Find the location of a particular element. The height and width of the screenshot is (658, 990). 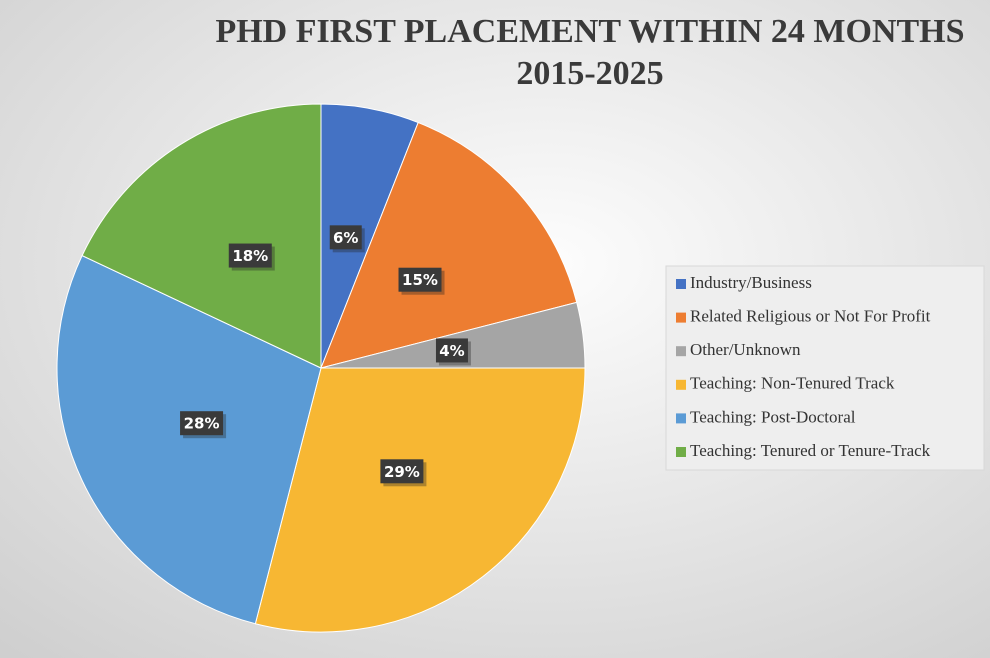

data-label: 15% is located at coordinates (420, 280).